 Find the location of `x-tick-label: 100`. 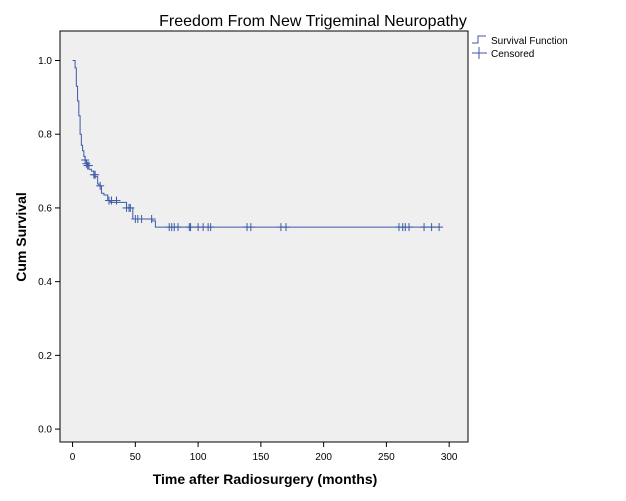

x-tick-label: 100 is located at coordinates (198, 457).